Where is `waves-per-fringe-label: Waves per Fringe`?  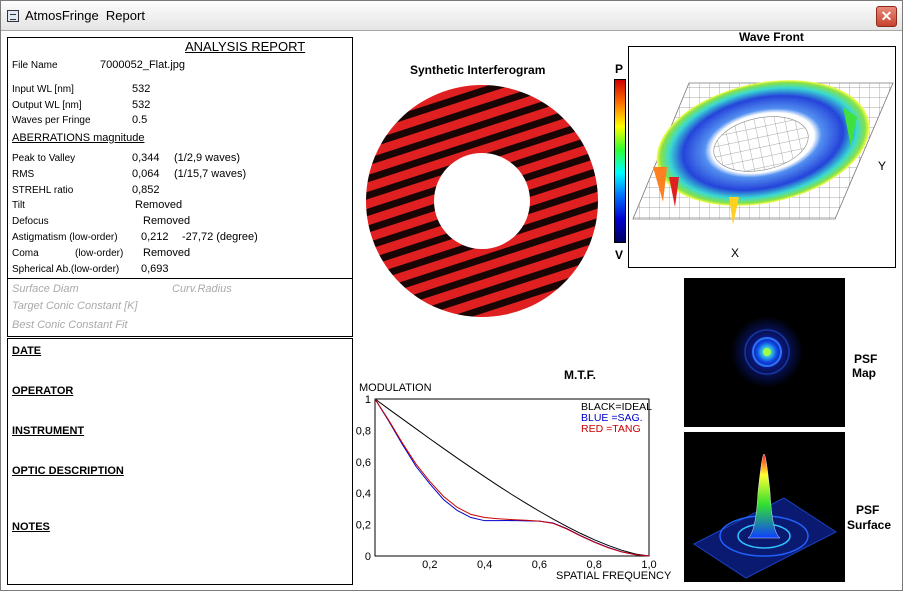
waves-per-fringe-label: Waves per Fringe is located at coordinates (51, 120).